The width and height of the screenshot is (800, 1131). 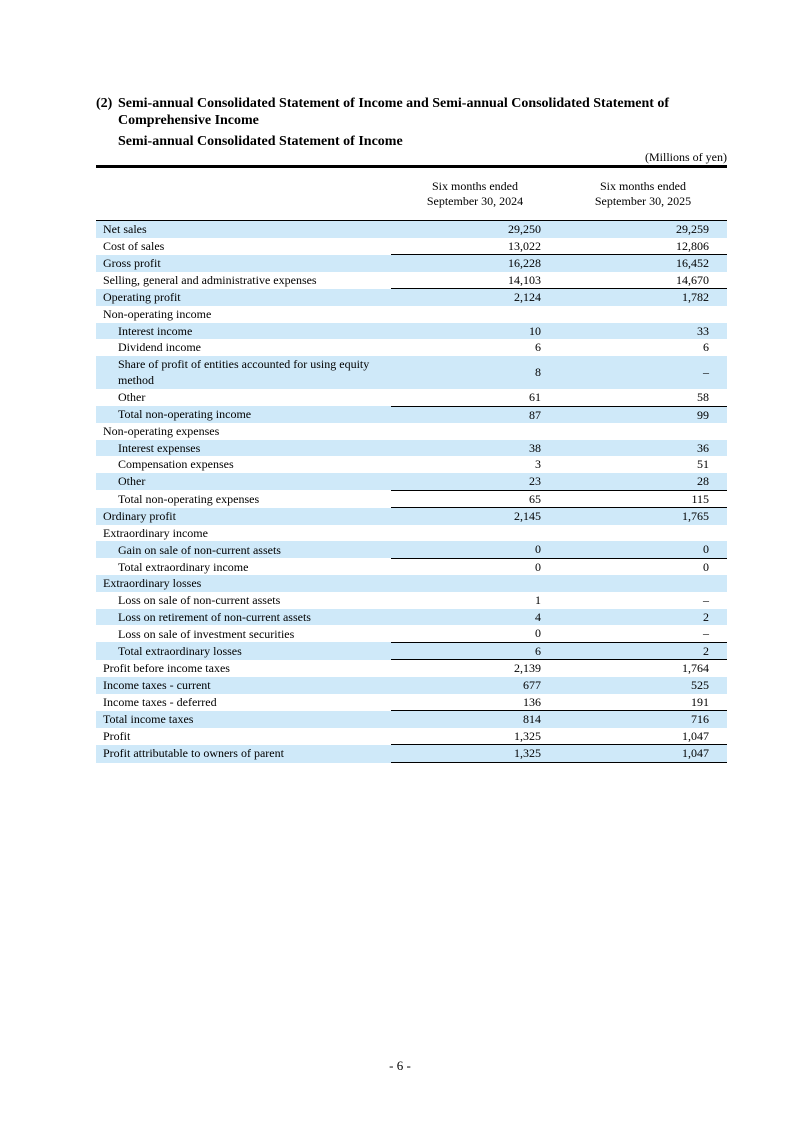 What do you see at coordinates (189, 498) in the screenshot?
I see `row-label: Total non-operating expenses` at bounding box center [189, 498].